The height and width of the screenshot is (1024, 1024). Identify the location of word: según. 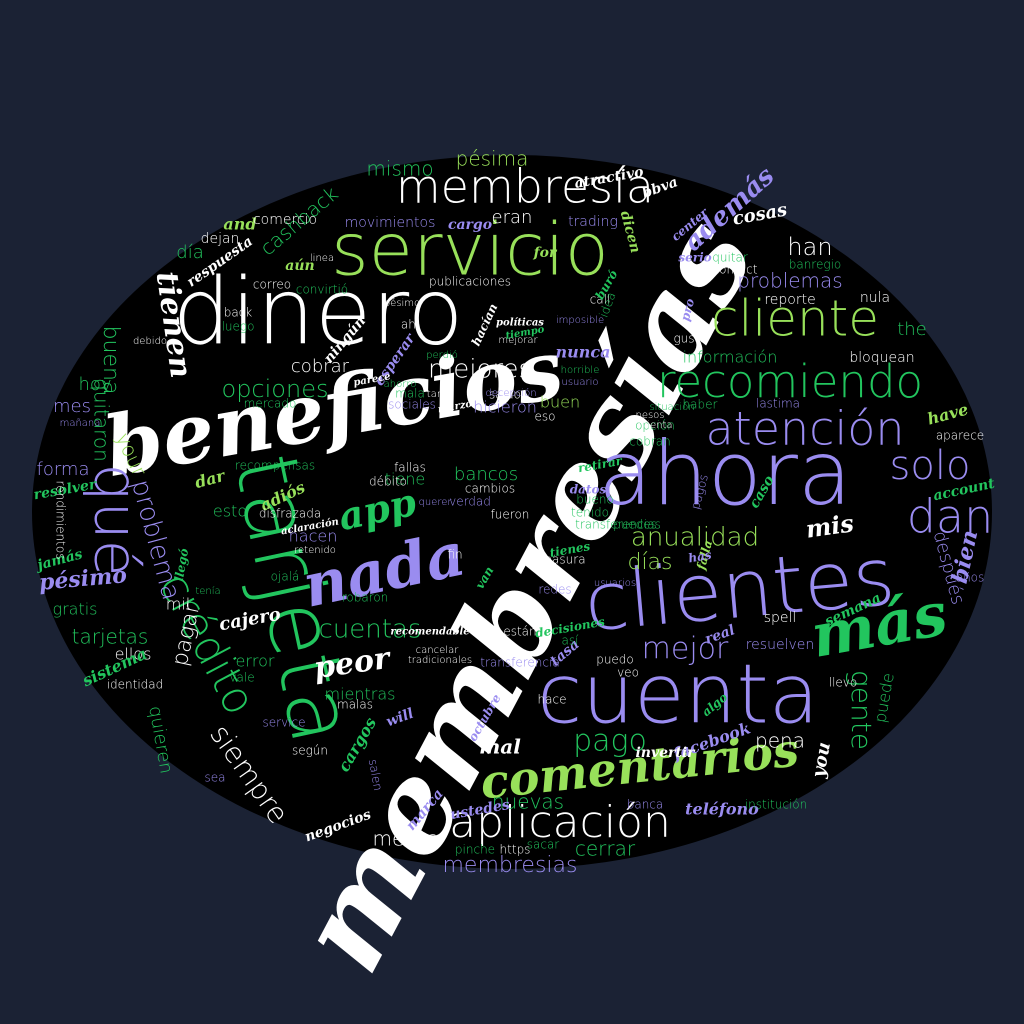
(310, 751).